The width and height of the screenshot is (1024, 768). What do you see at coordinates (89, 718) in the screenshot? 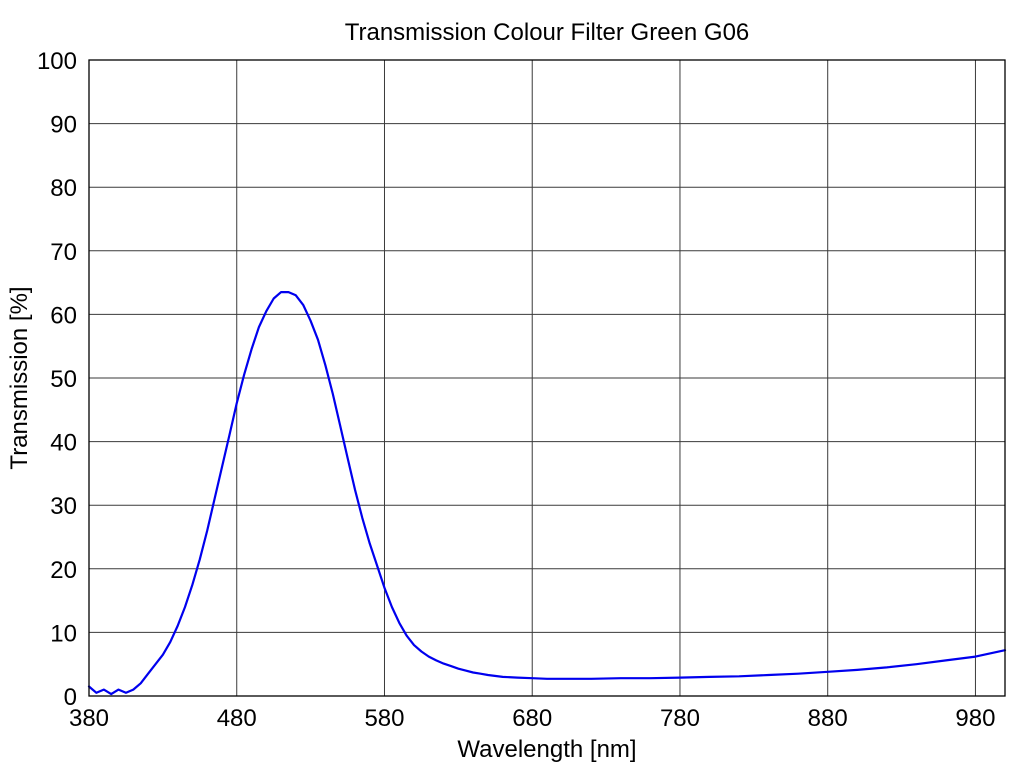
I see `x-tick-label-0: 380` at bounding box center [89, 718].